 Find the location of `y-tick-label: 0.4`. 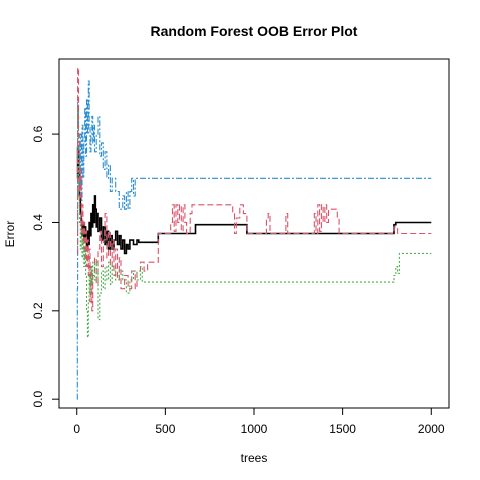

y-tick-label: 0.4 is located at coordinates (38, 222).